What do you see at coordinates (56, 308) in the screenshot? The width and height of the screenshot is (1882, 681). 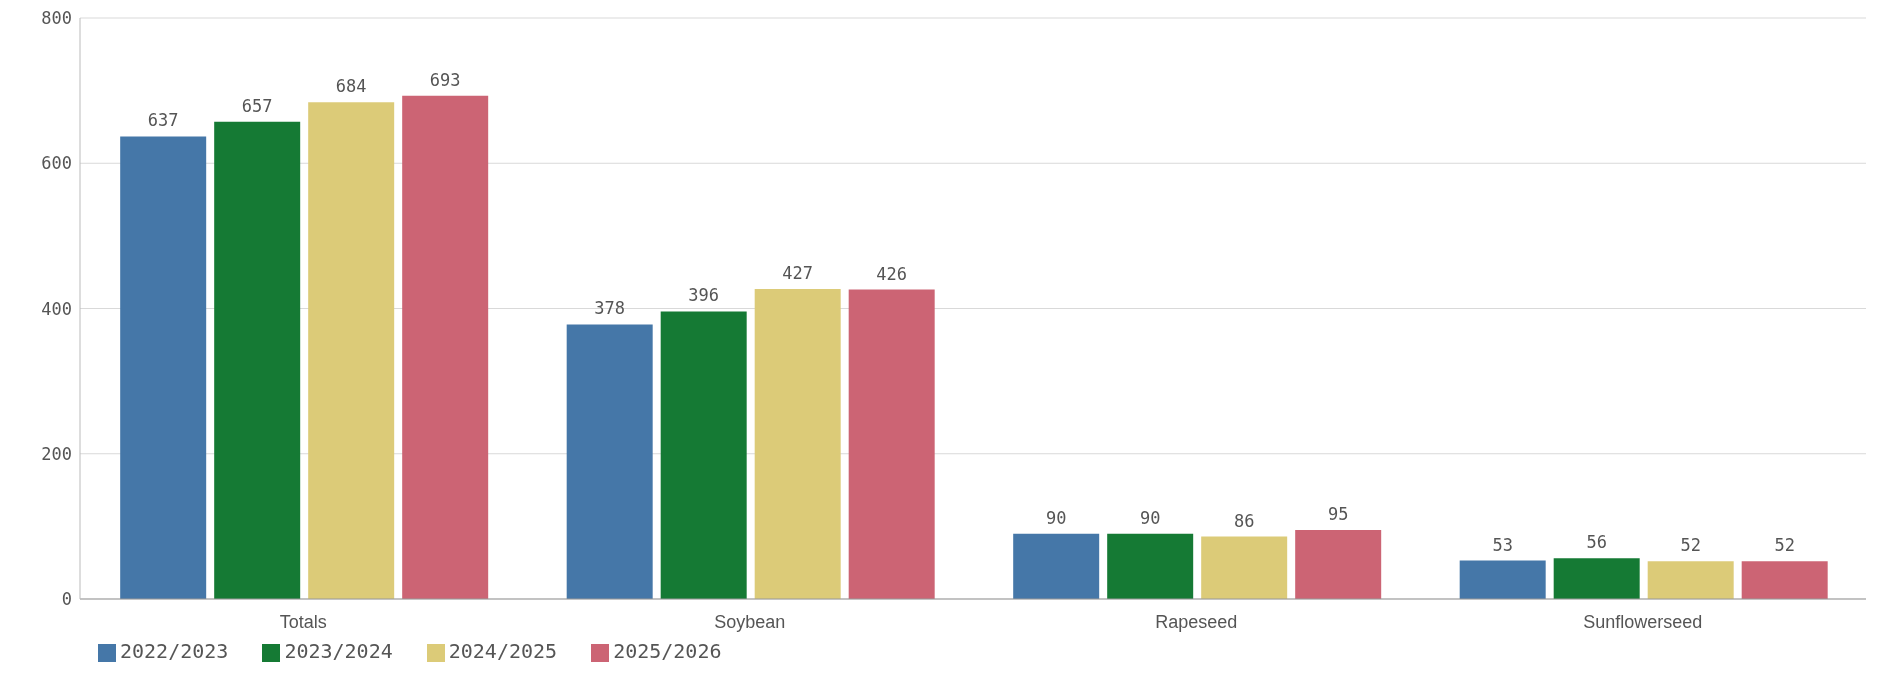 I see `y-tick-label: 400` at bounding box center [56, 308].